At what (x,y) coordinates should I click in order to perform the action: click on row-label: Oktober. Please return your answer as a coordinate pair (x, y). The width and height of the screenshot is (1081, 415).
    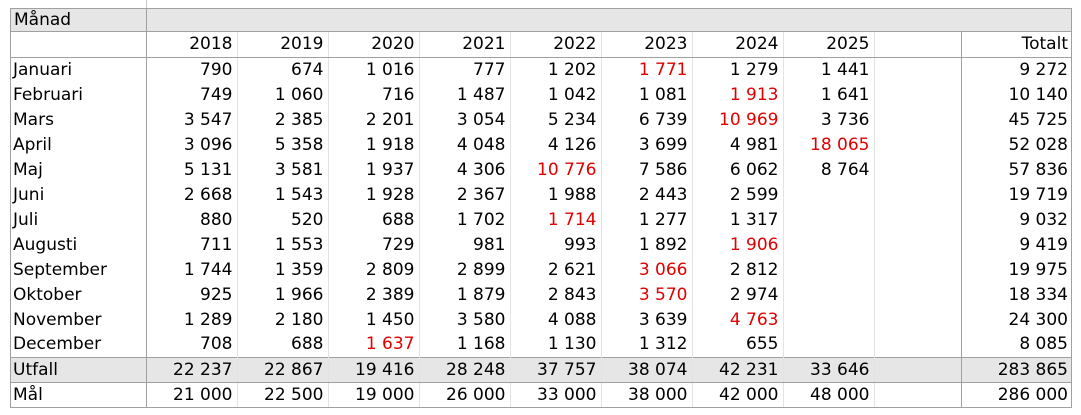
    Looking at the image, I should click on (78, 294).